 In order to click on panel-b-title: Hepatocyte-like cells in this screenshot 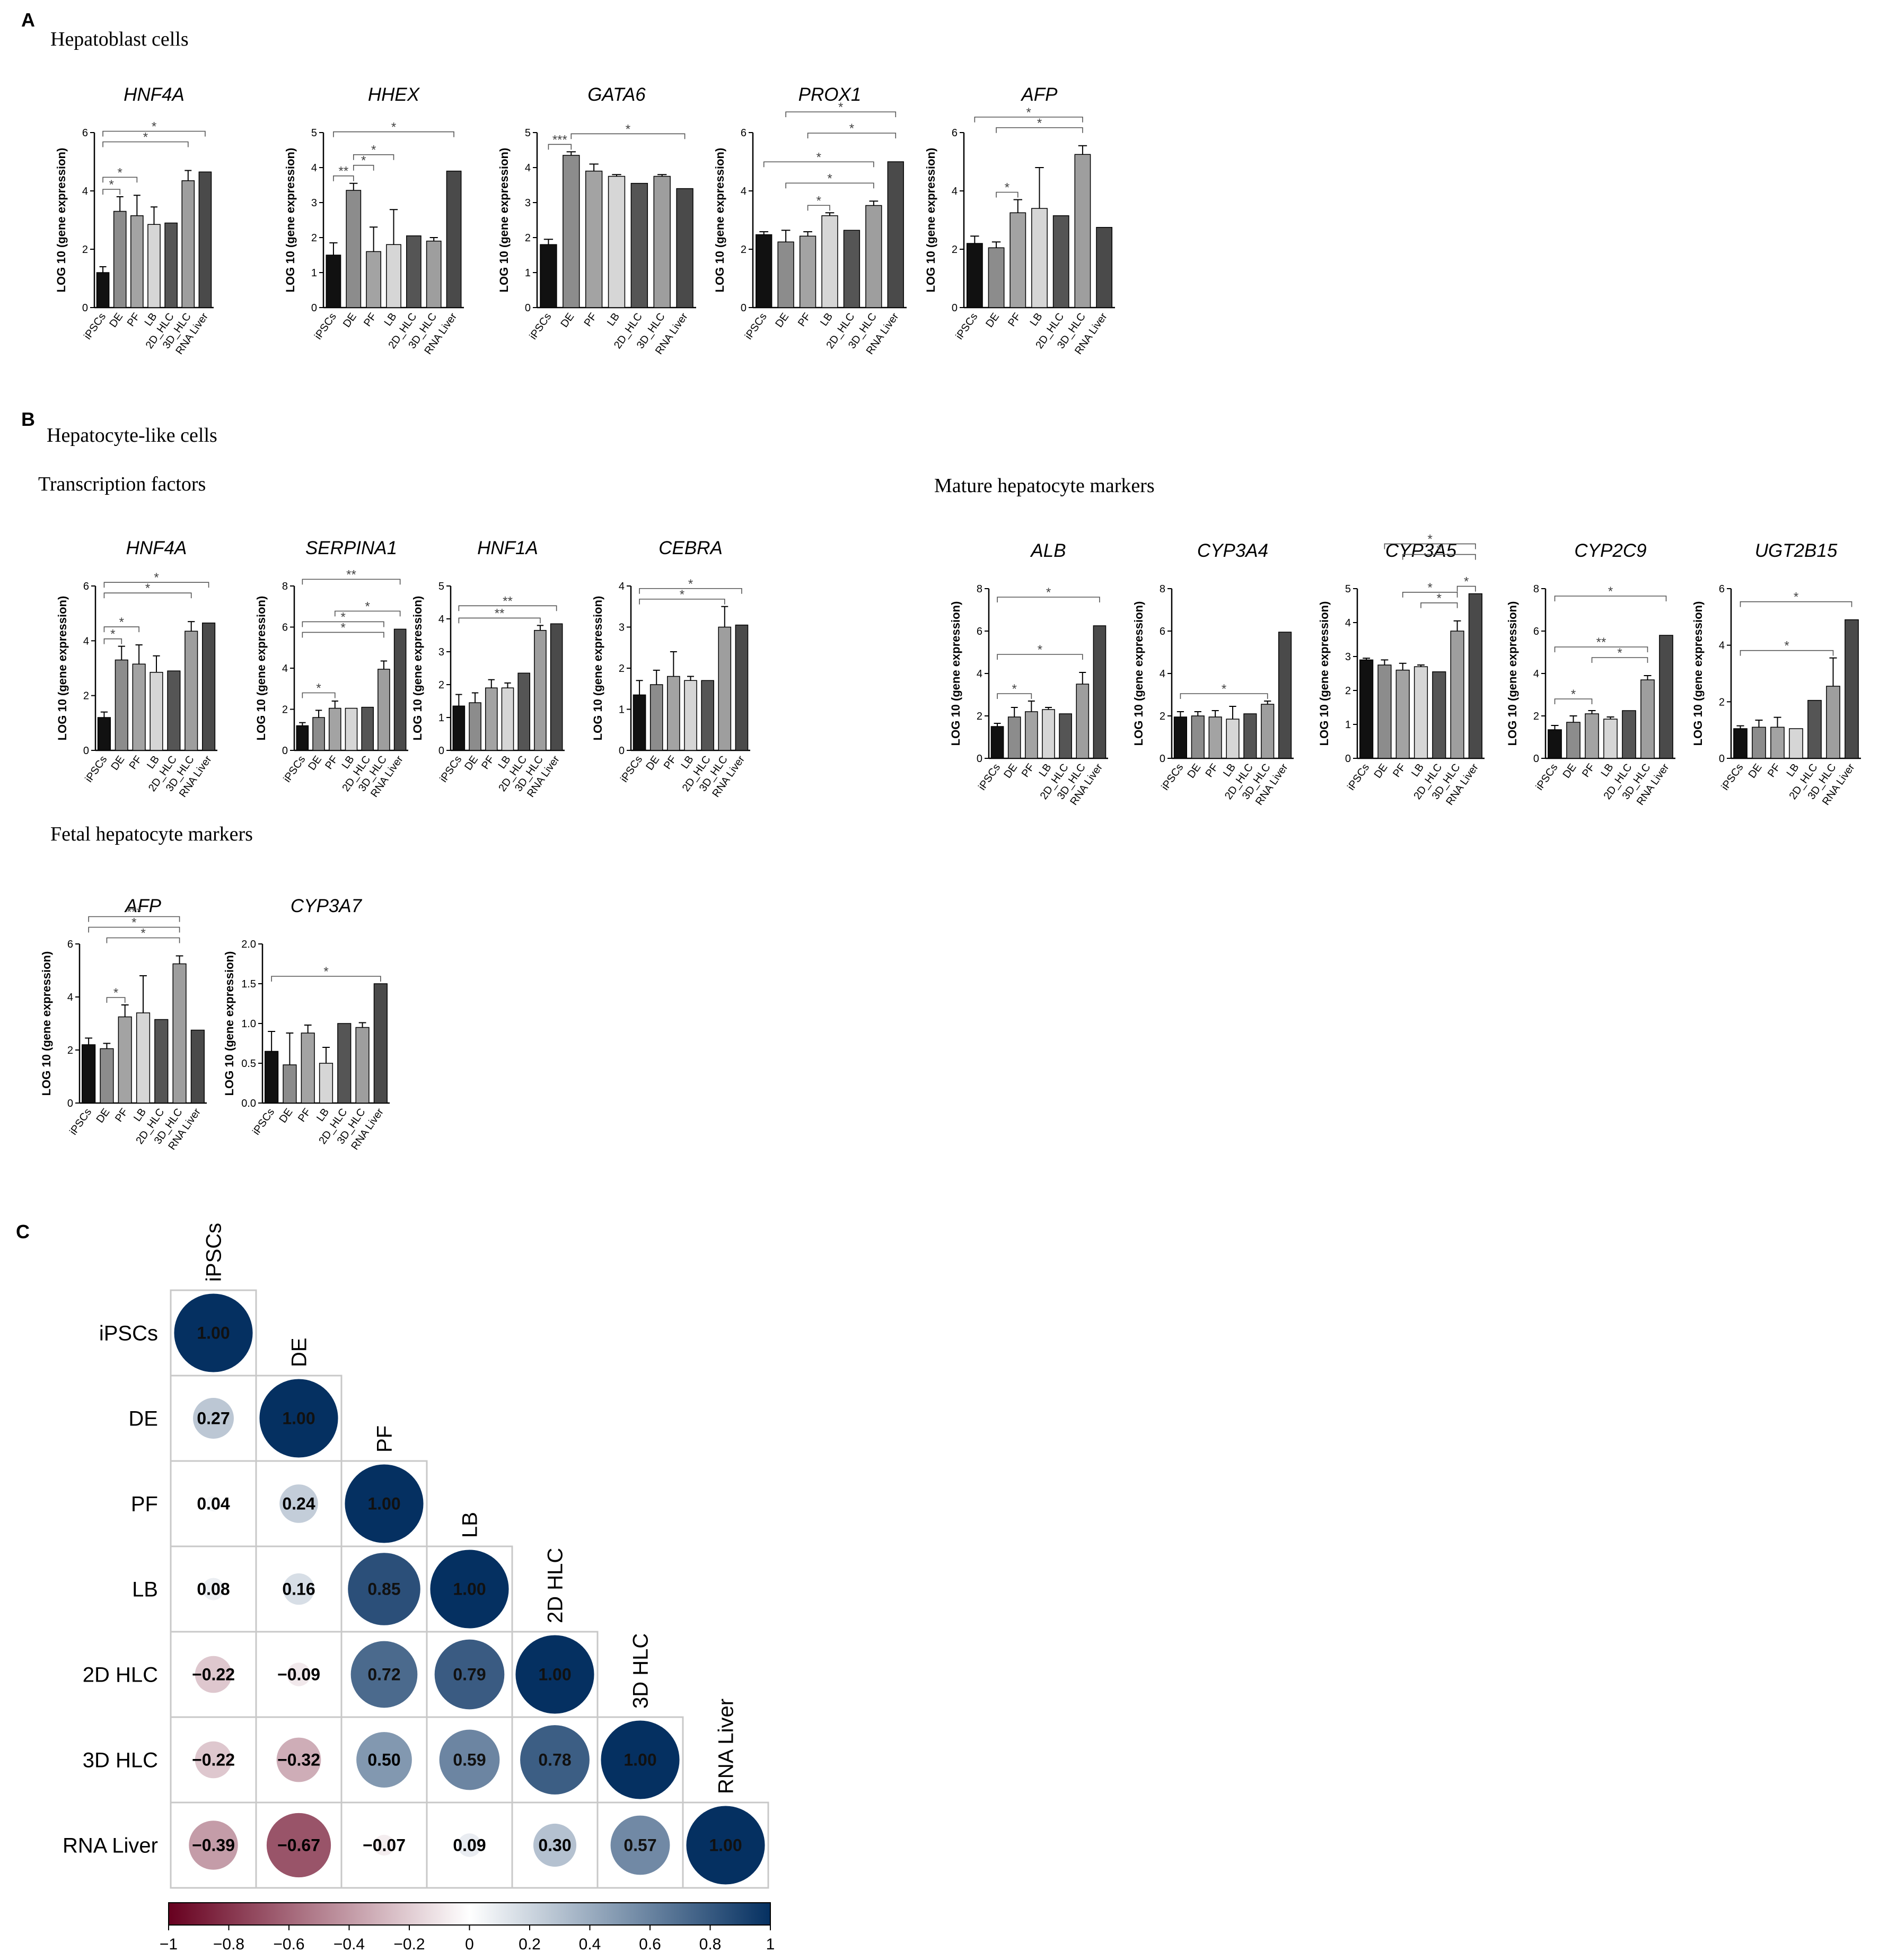, I will do `click(132, 435)`.